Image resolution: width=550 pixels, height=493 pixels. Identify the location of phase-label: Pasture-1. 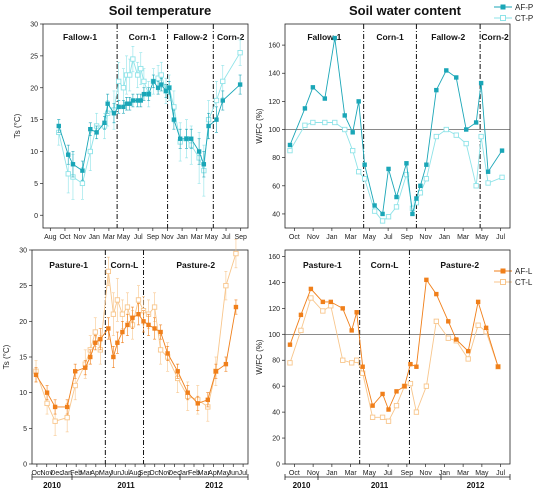
(68, 265).